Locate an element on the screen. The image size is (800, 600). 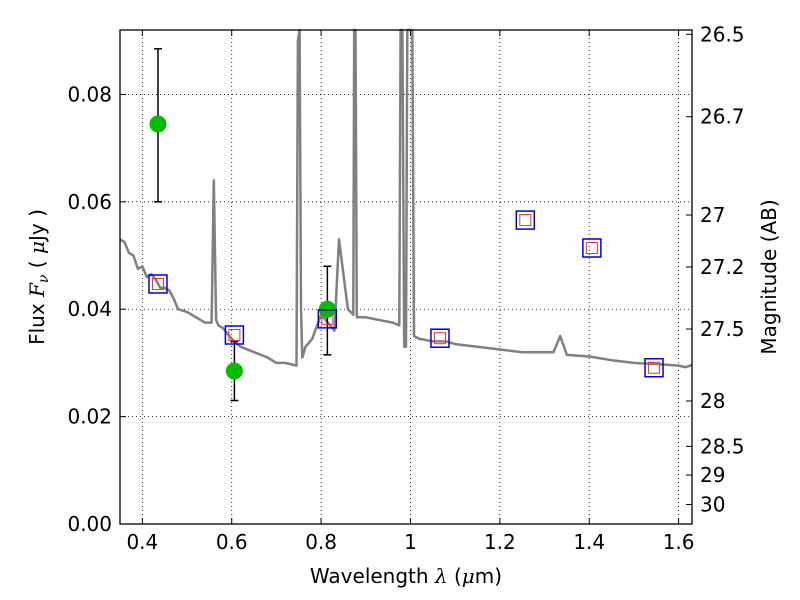
x-tick-label: 1.4 is located at coordinates (589, 542).